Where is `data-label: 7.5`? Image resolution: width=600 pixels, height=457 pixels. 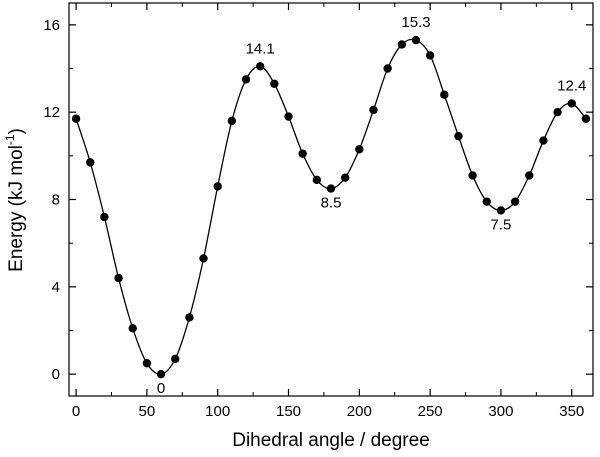 data-label: 7.5 is located at coordinates (501, 224).